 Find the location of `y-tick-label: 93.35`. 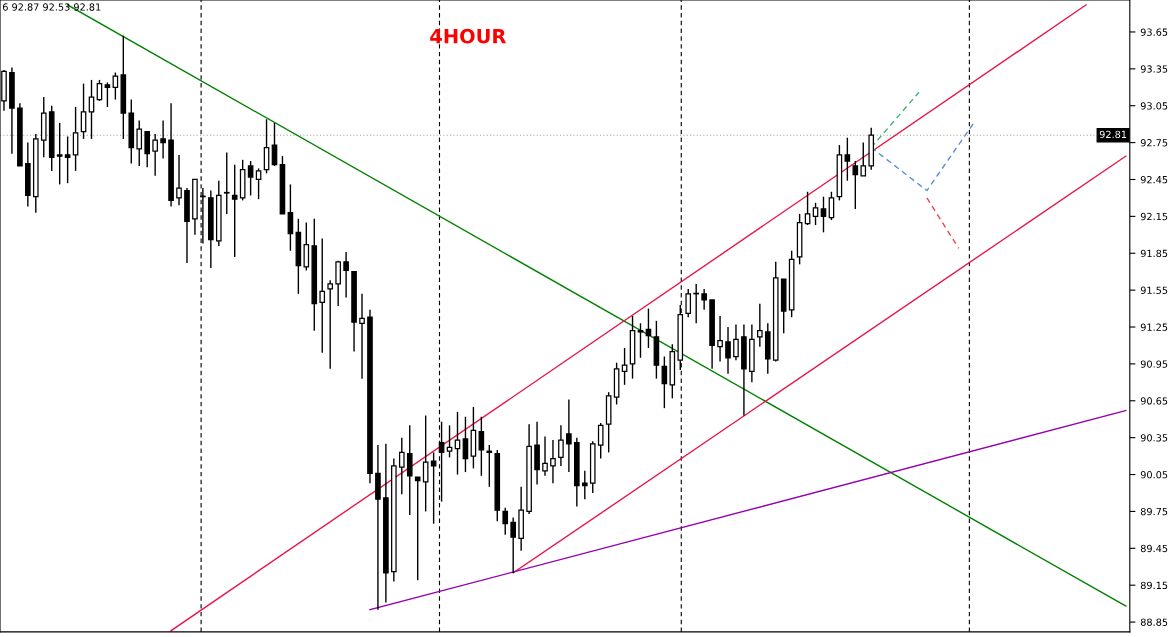

y-tick-label: 93.35 is located at coordinates (1154, 69).